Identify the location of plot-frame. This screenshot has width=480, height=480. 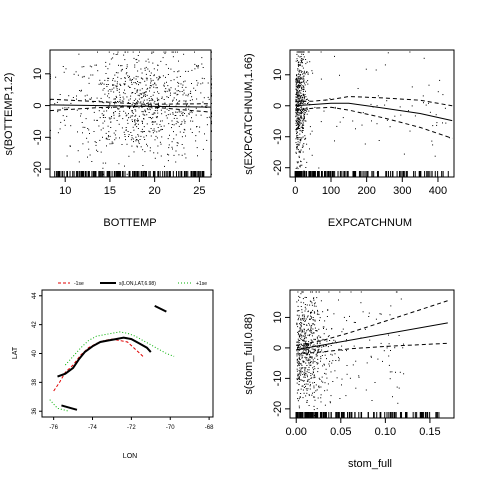
(127, 353).